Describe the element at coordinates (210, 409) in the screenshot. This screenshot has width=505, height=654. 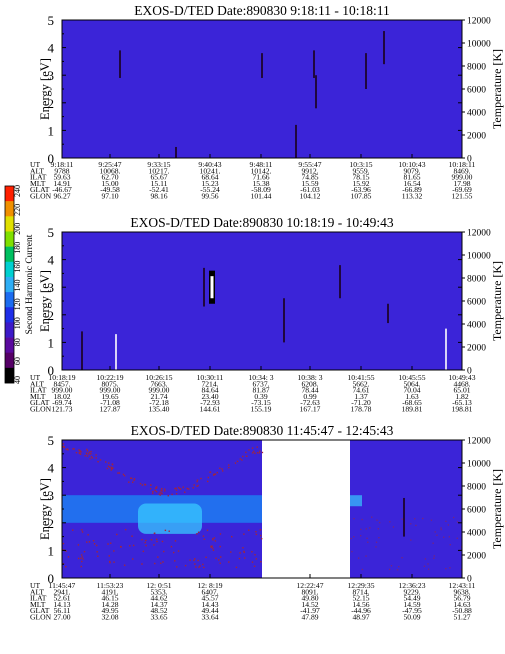
I see `table-cell: 144.61` at that location.